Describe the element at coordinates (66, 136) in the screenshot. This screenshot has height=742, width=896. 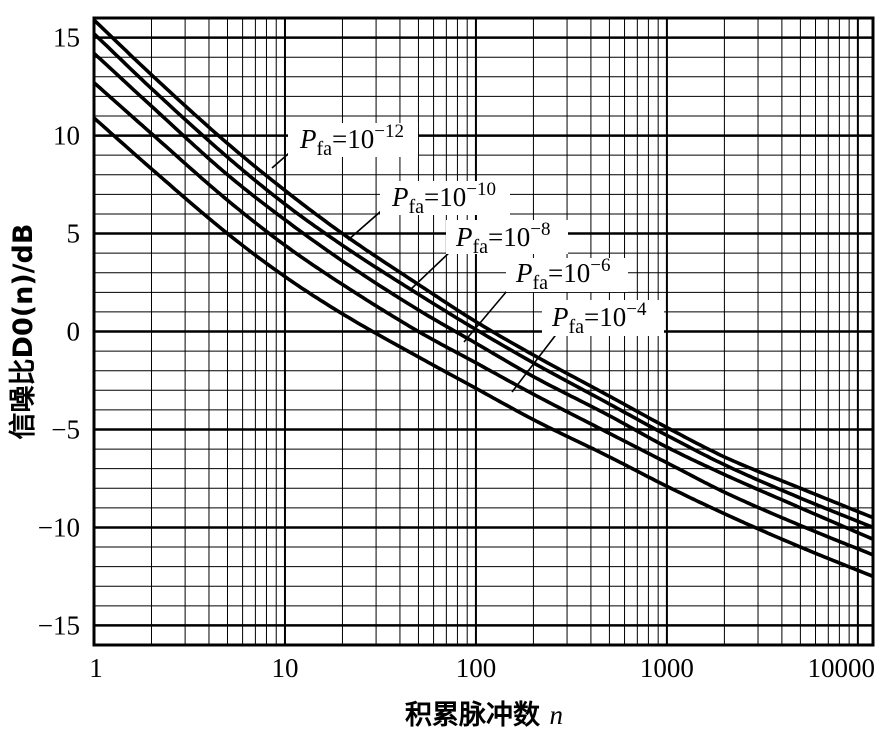
I see `y-tick-label: 10` at that location.